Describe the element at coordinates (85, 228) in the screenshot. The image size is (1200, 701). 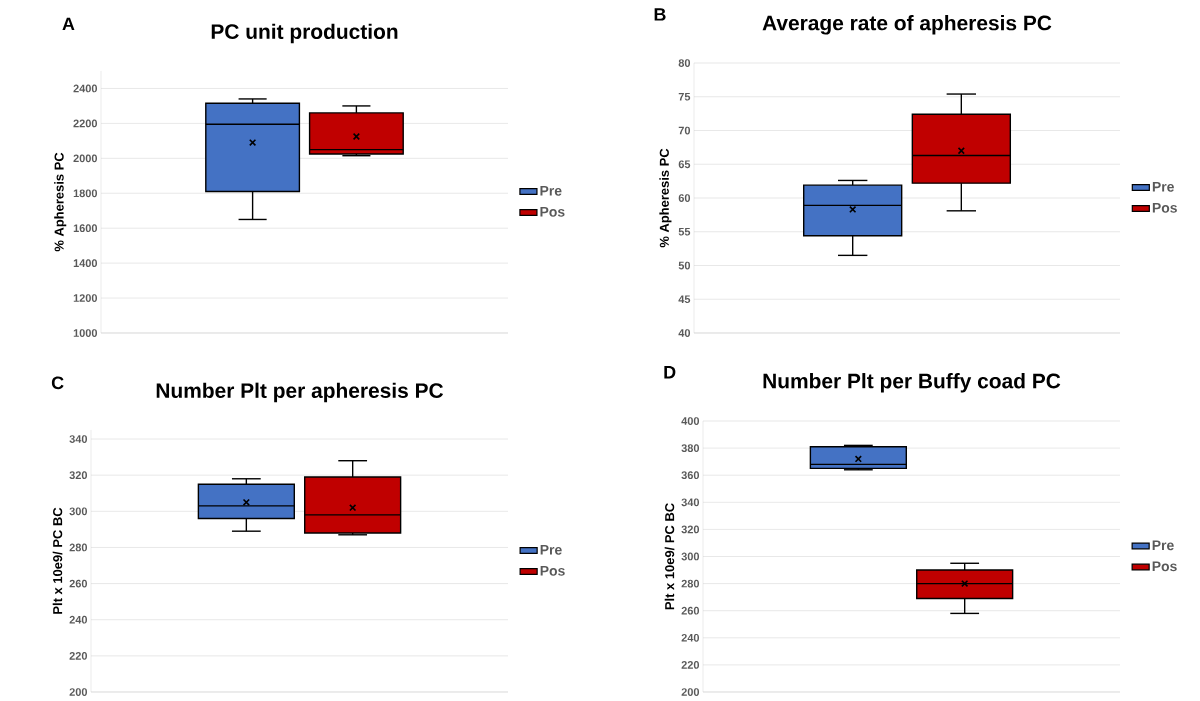
I see `y-tick-label: 1600` at that location.